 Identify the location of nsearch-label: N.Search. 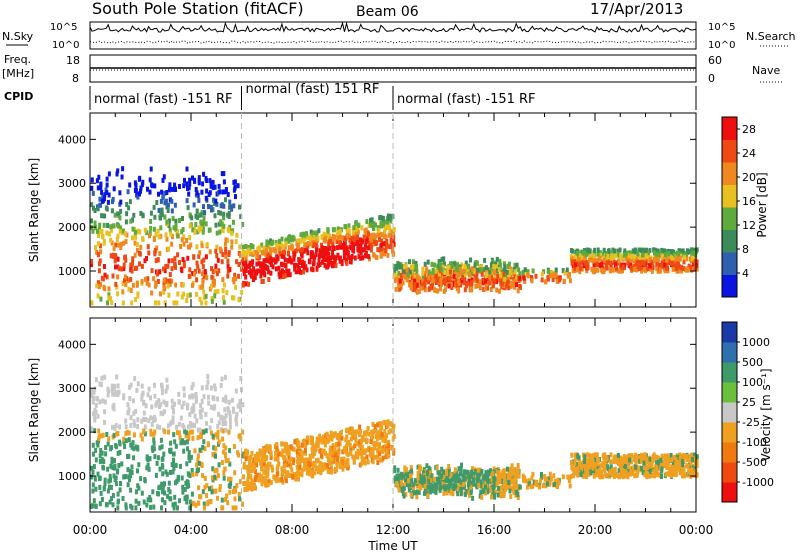
(771, 36).